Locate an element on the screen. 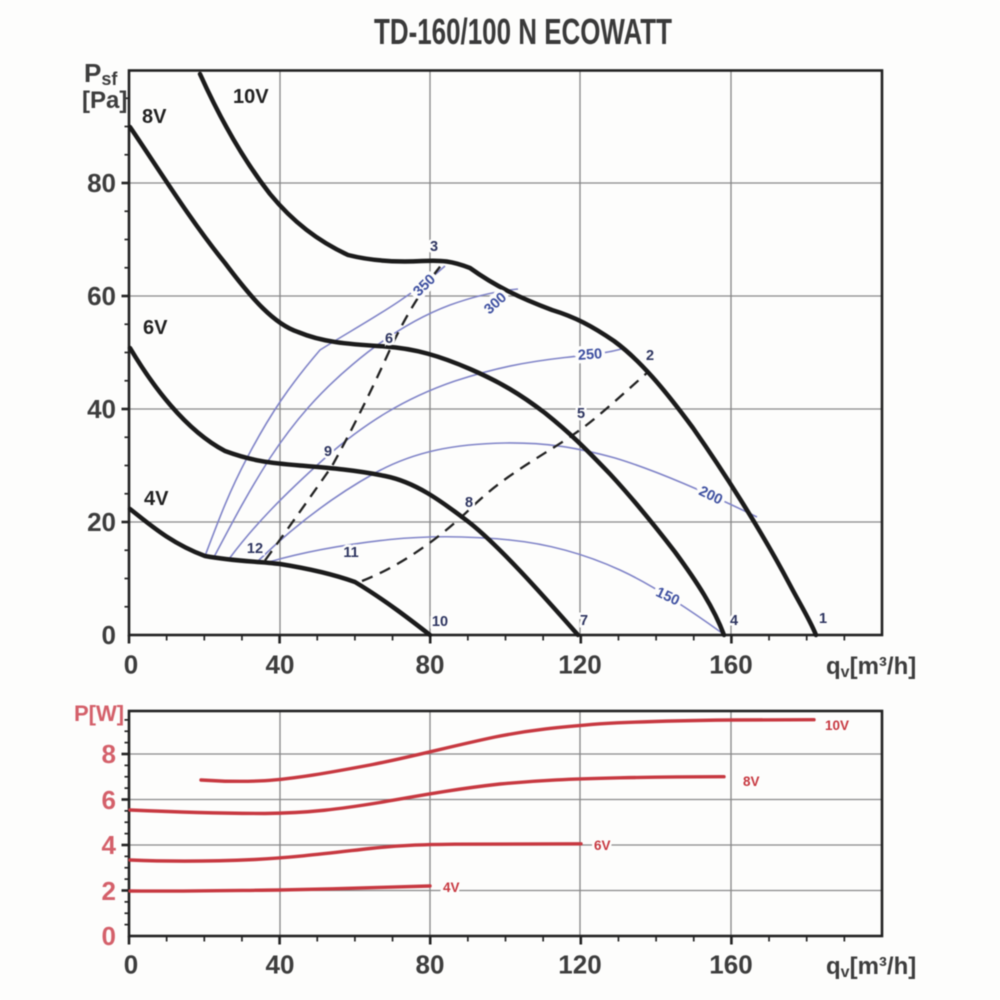 The height and width of the screenshot is (1000, 1000). svg-text: P[W] is located at coordinates (99, 713).